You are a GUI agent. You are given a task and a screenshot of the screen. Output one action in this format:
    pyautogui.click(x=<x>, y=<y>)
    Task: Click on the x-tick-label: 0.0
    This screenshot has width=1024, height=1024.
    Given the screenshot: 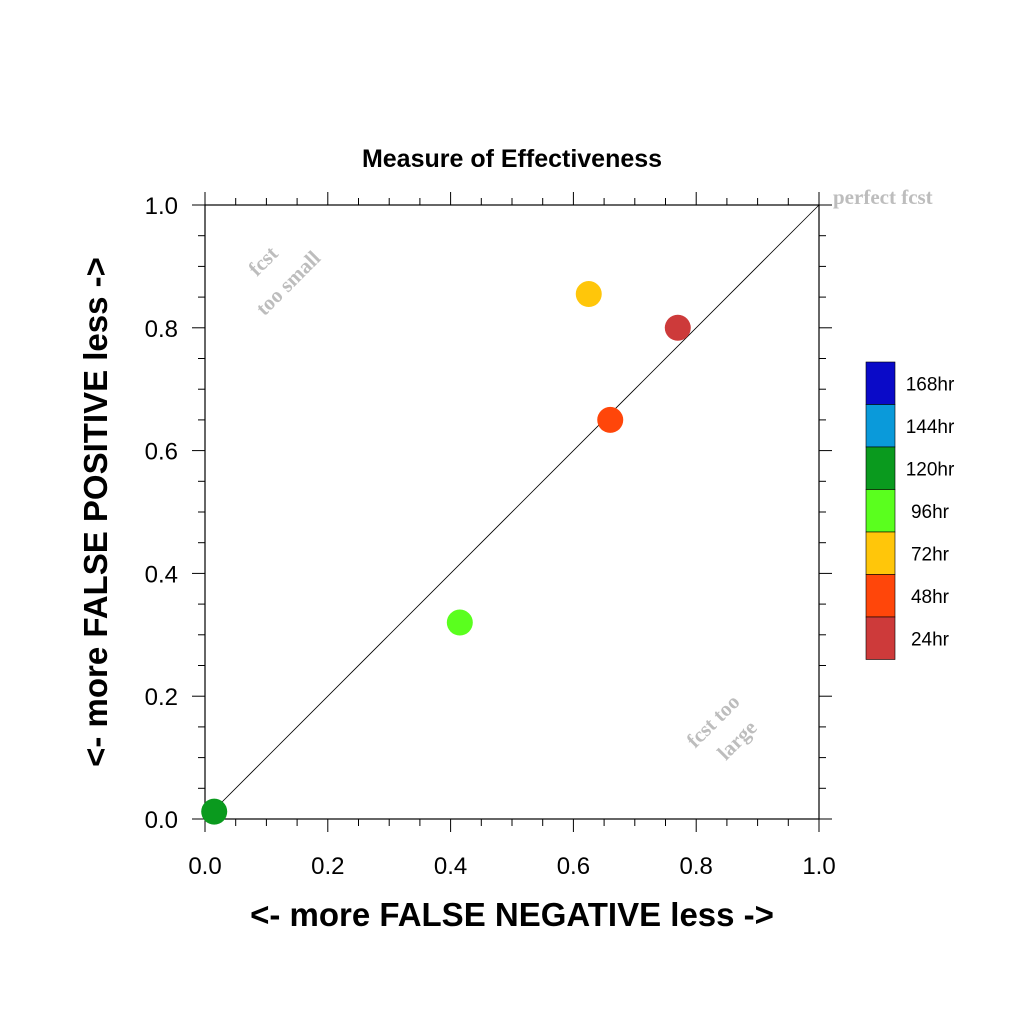 What is the action you would take?
    pyautogui.click(x=204, y=866)
    